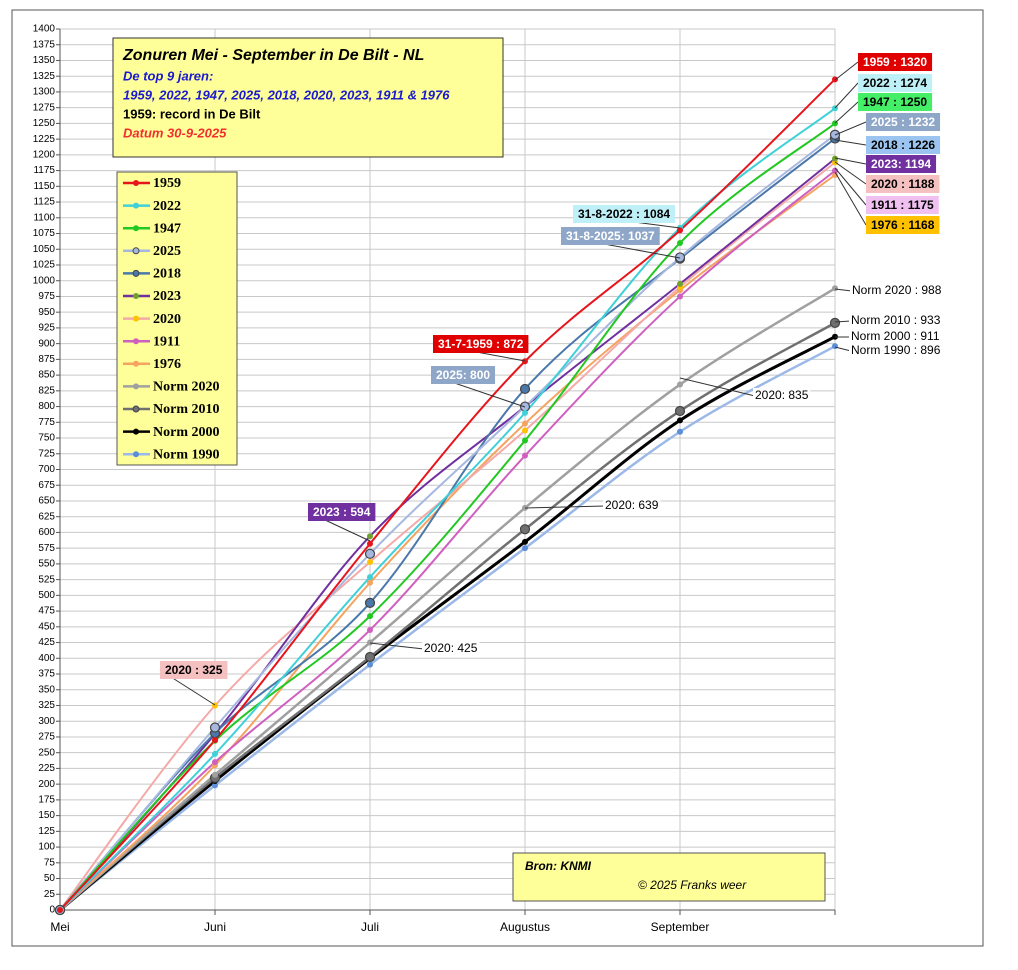 The width and height of the screenshot is (1018, 970). What do you see at coordinates (46, 831) in the screenshot?
I see `y-tick-label: 125` at bounding box center [46, 831].